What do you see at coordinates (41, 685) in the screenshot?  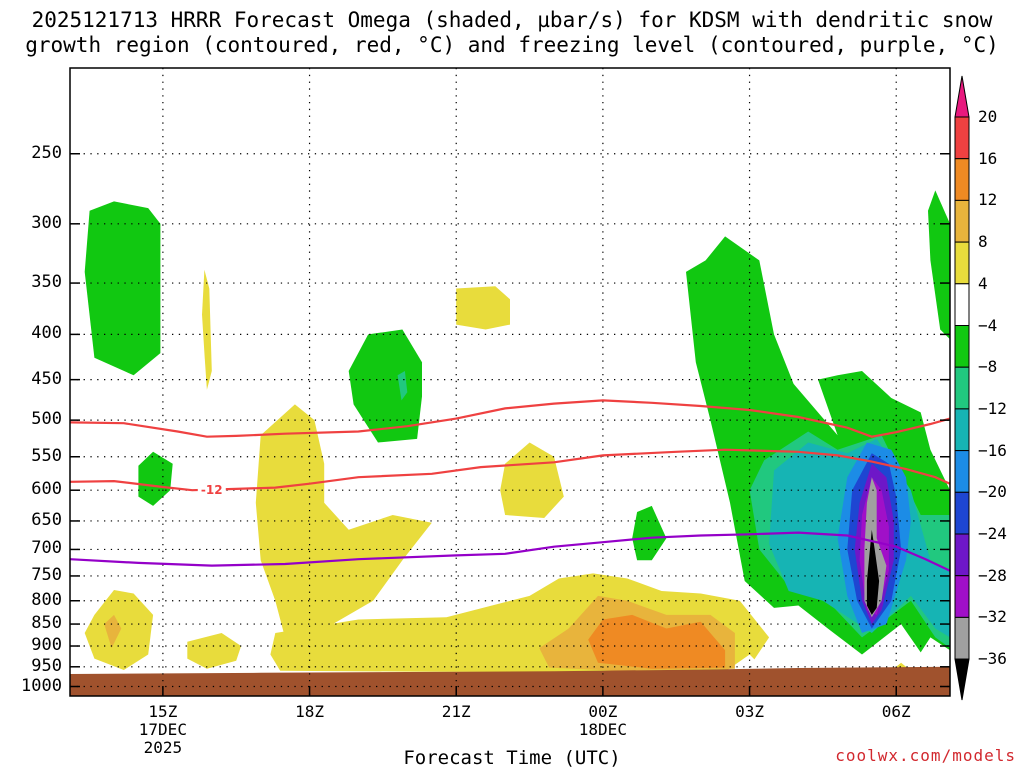 I see `ytick-label-1000: 1000` at bounding box center [41, 685].